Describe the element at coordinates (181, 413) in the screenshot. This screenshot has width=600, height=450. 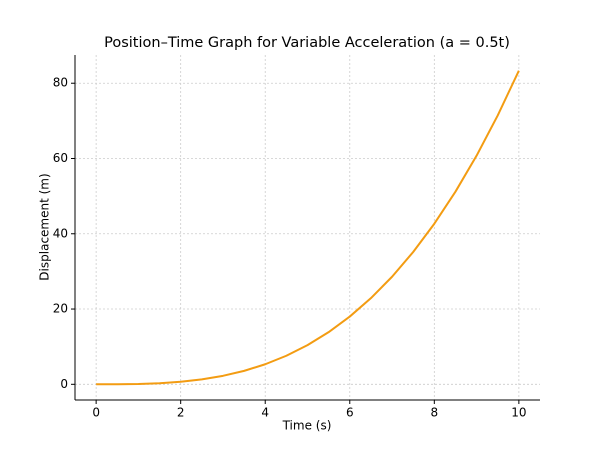
I see `x-tick-label: 2` at that location.